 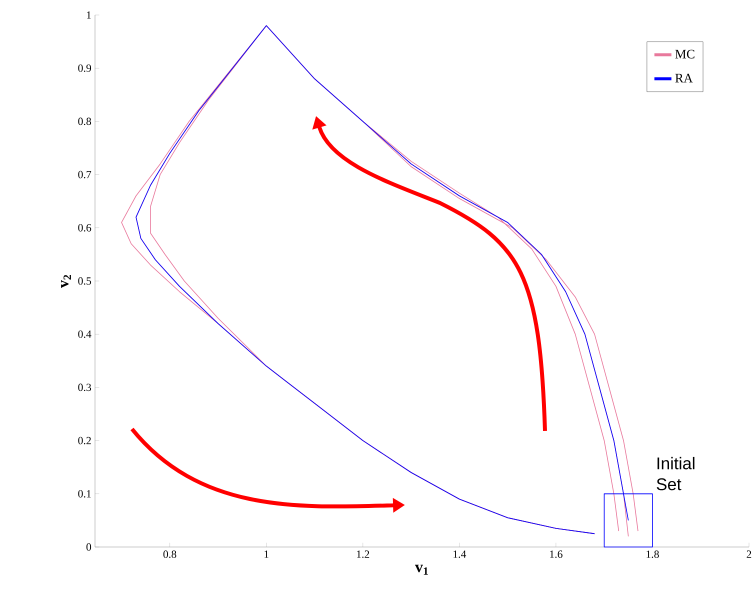 What do you see at coordinates (652, 554) in the screenshot?
I see `x-tick-label: 1.8` at bounding box center [652, 554].